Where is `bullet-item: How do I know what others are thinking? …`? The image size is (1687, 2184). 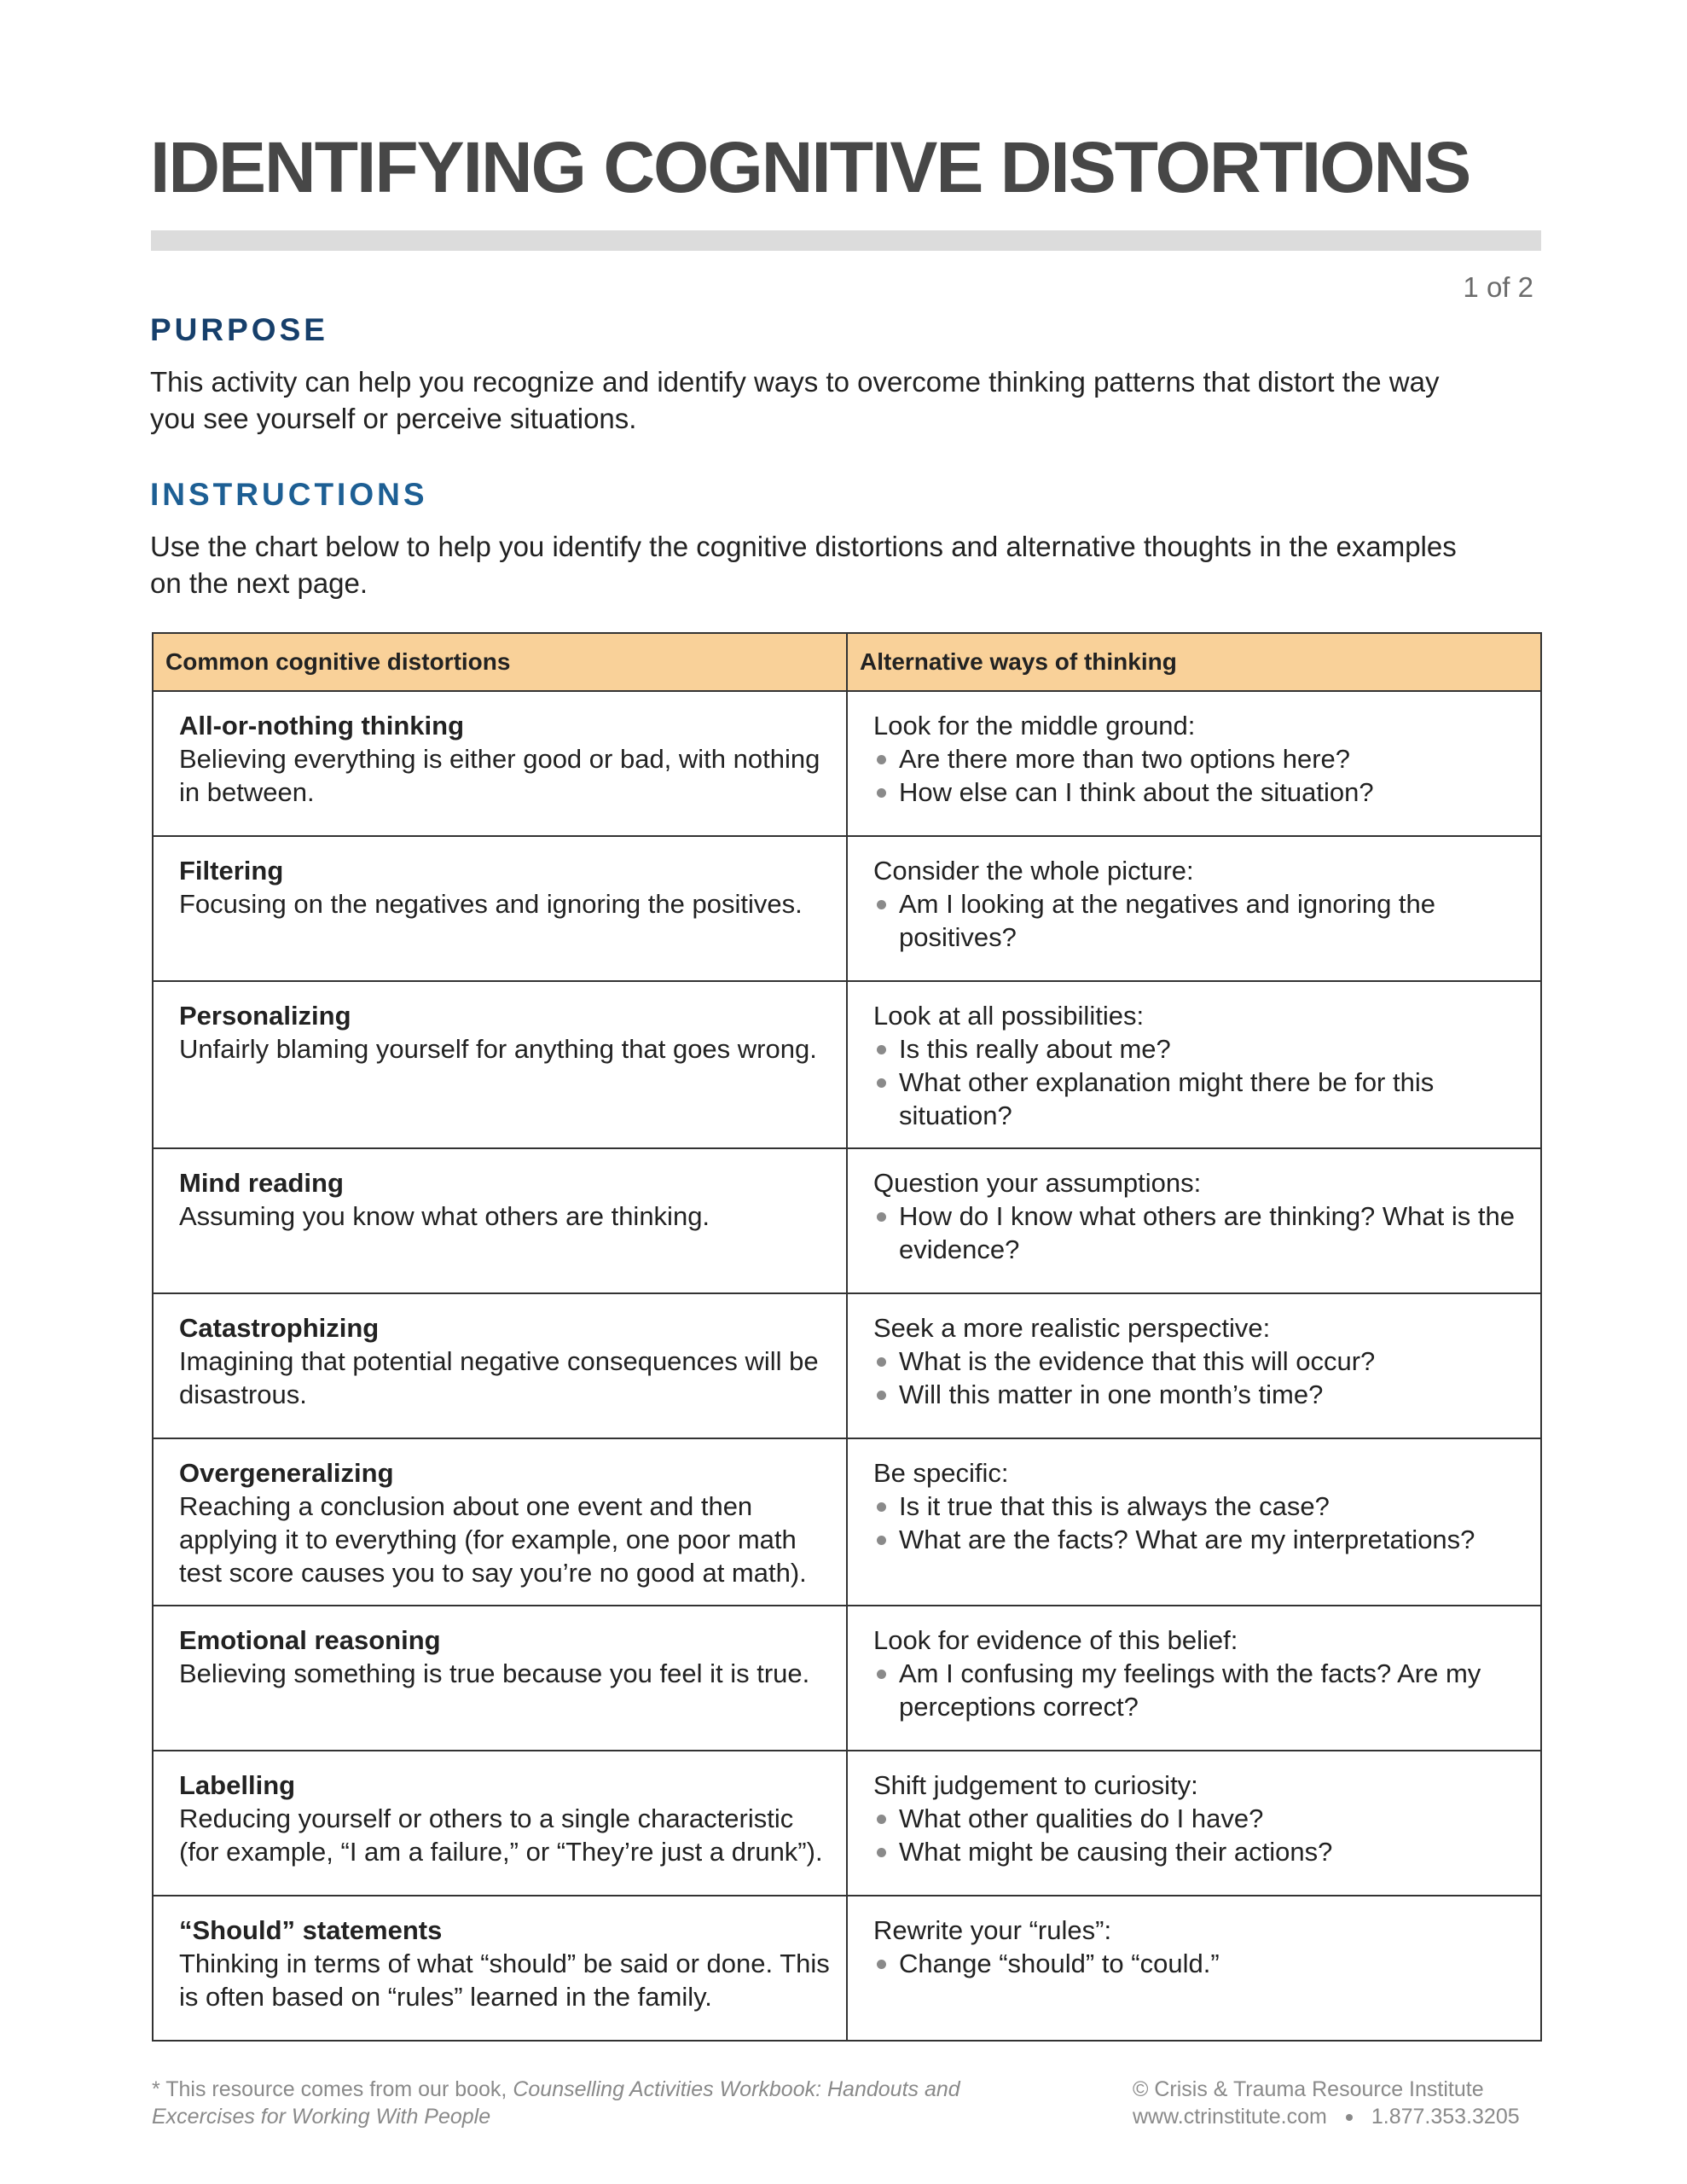 bullet-item: How do I know what others are thinking? … is located at coordinates (1200, 1232).